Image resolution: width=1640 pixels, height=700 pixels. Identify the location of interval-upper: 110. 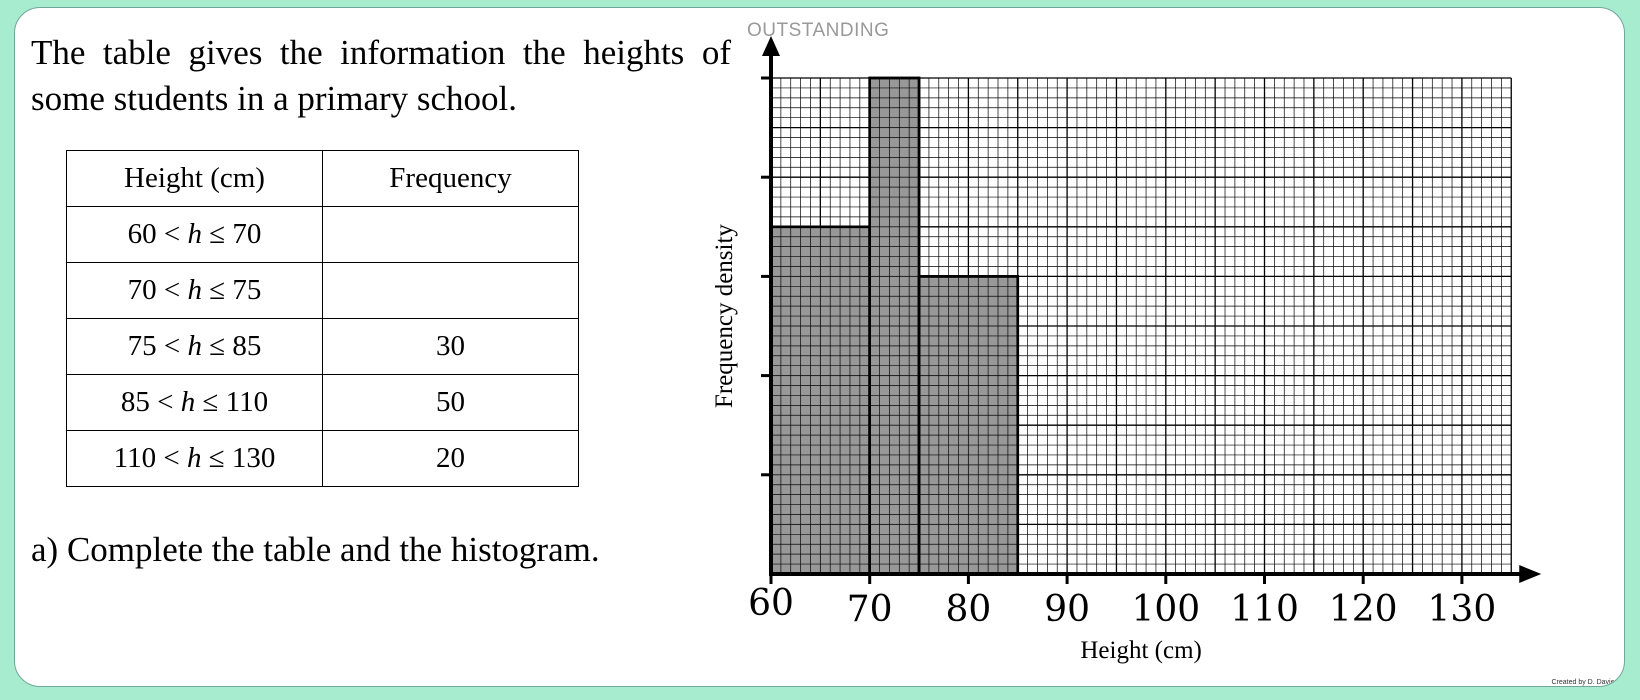
(247, 402).